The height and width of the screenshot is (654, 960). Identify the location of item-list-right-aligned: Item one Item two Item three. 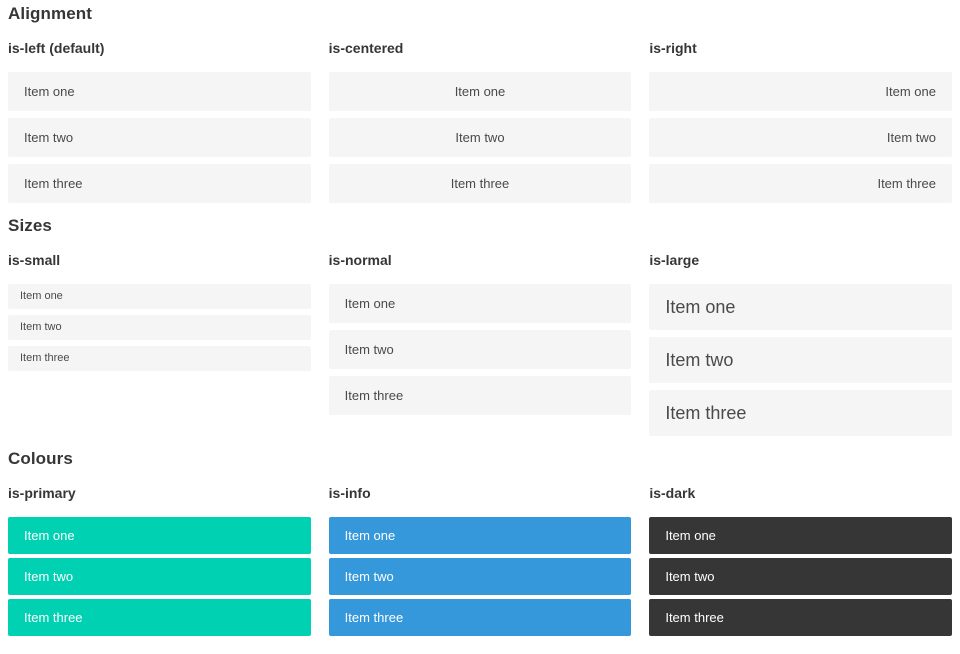
(800, 137).